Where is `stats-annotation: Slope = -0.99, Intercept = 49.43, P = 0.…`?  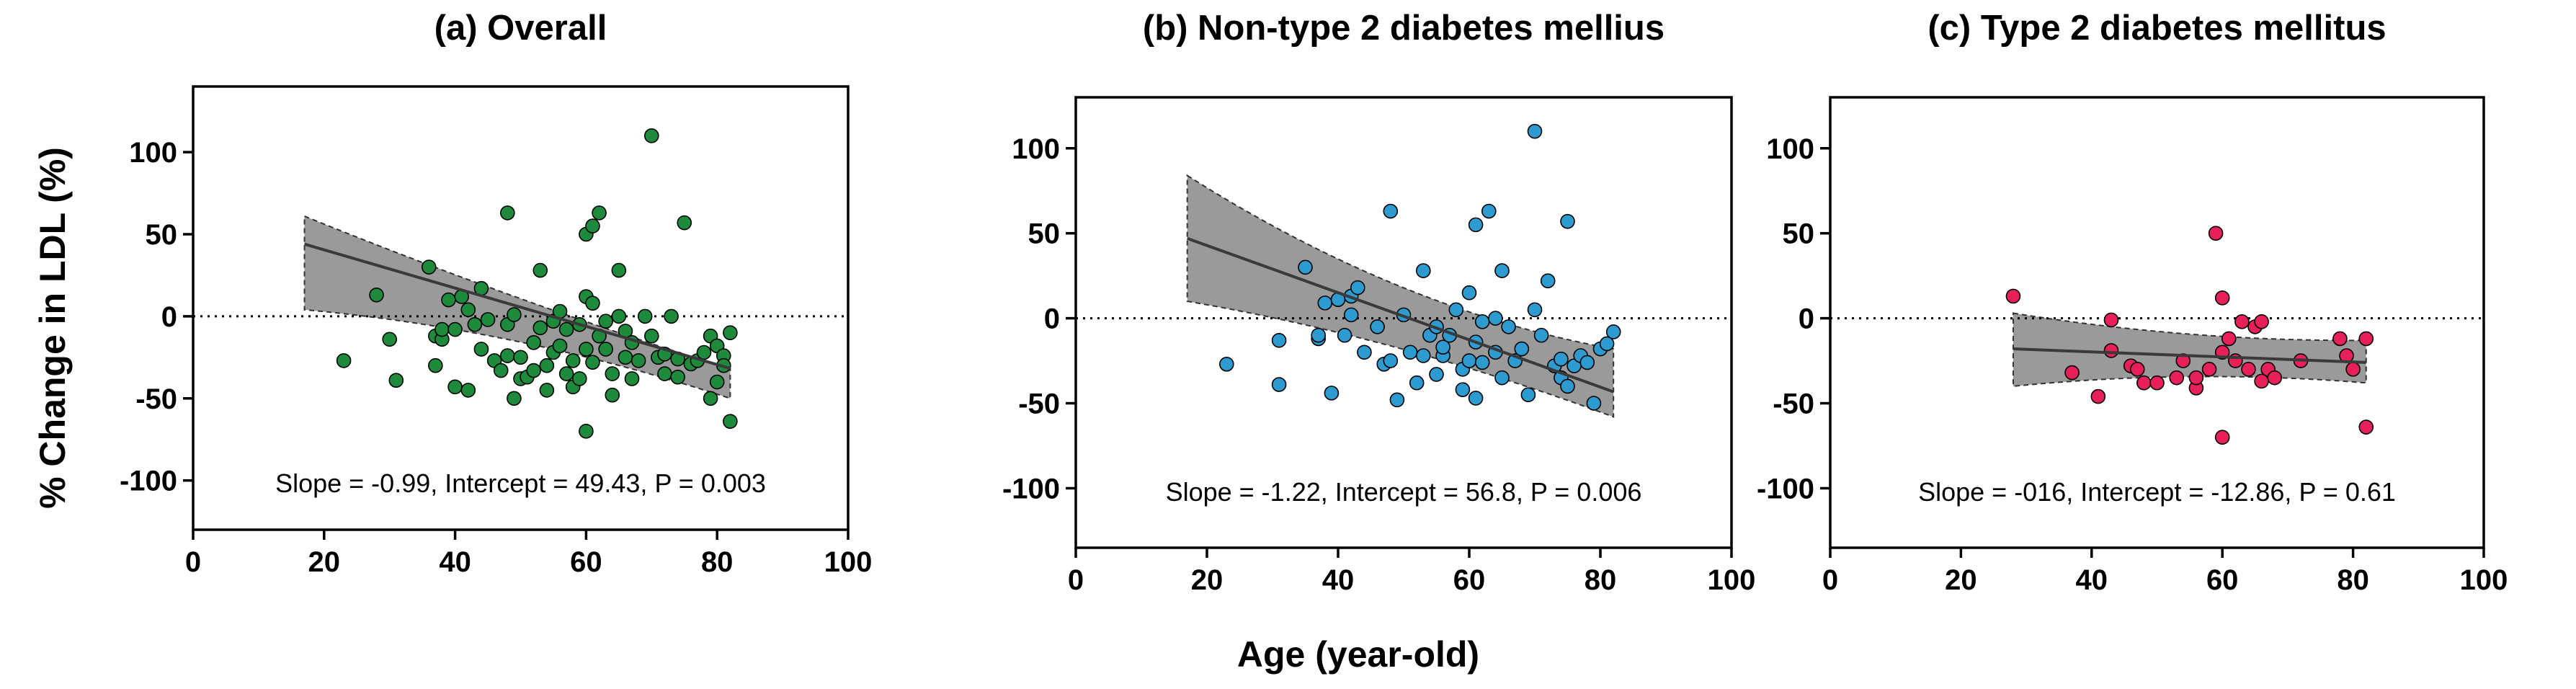 stats-annotation: Slope = -0.99, Intercept = 49.43, P = 0.… is located at coordinates (520, 483).